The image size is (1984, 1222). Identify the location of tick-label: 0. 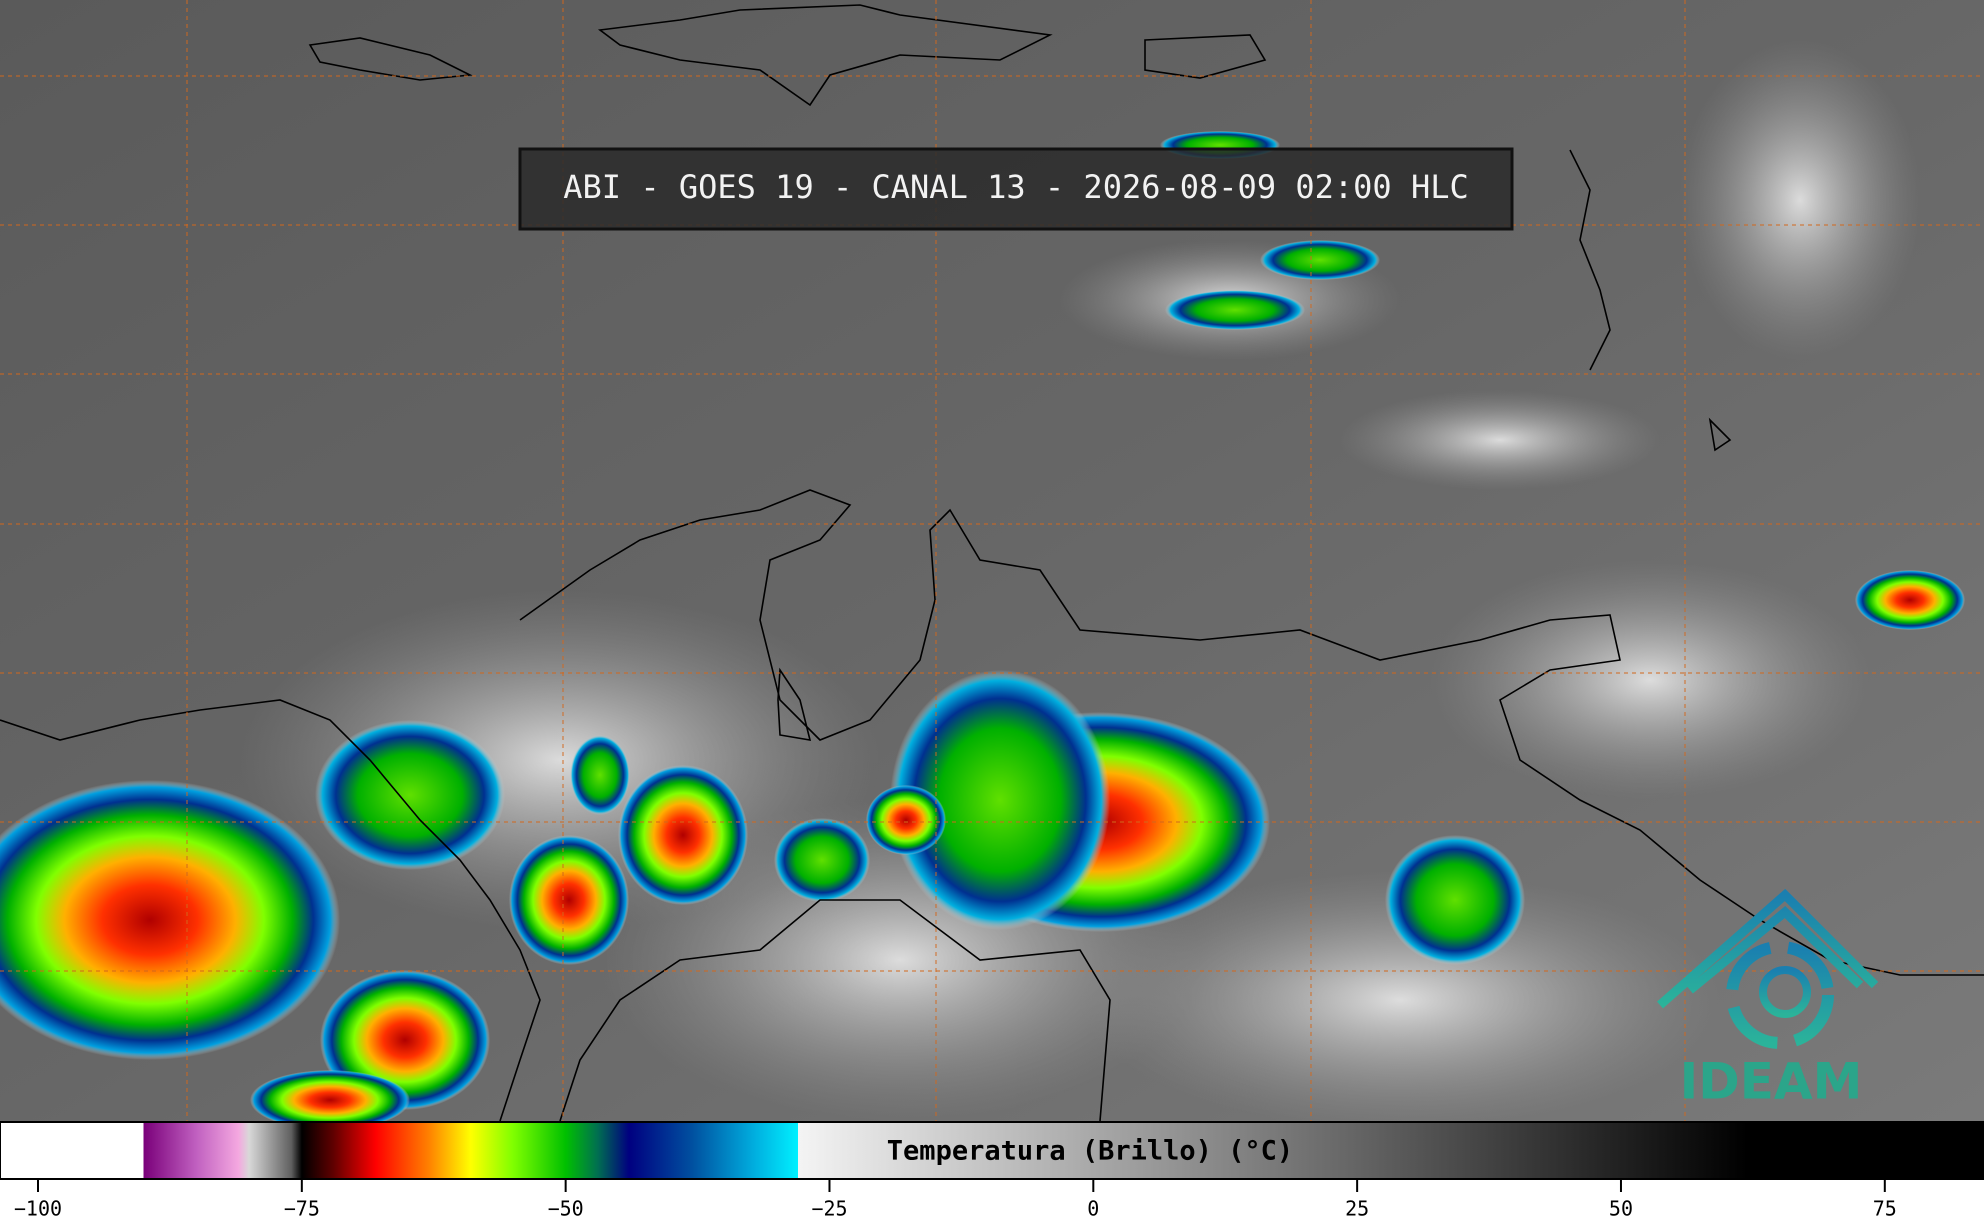
(1093, 1209).